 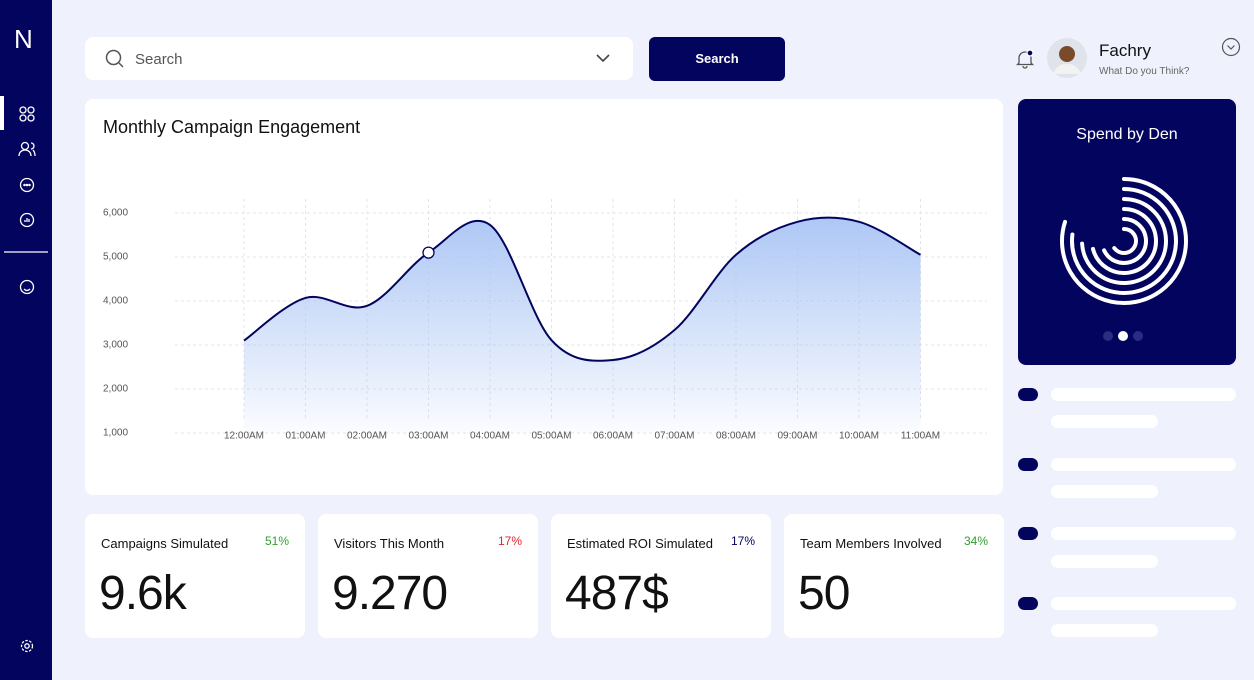 I want to click on x-tick-label: 12:00AM, so click(x=244, y=436).